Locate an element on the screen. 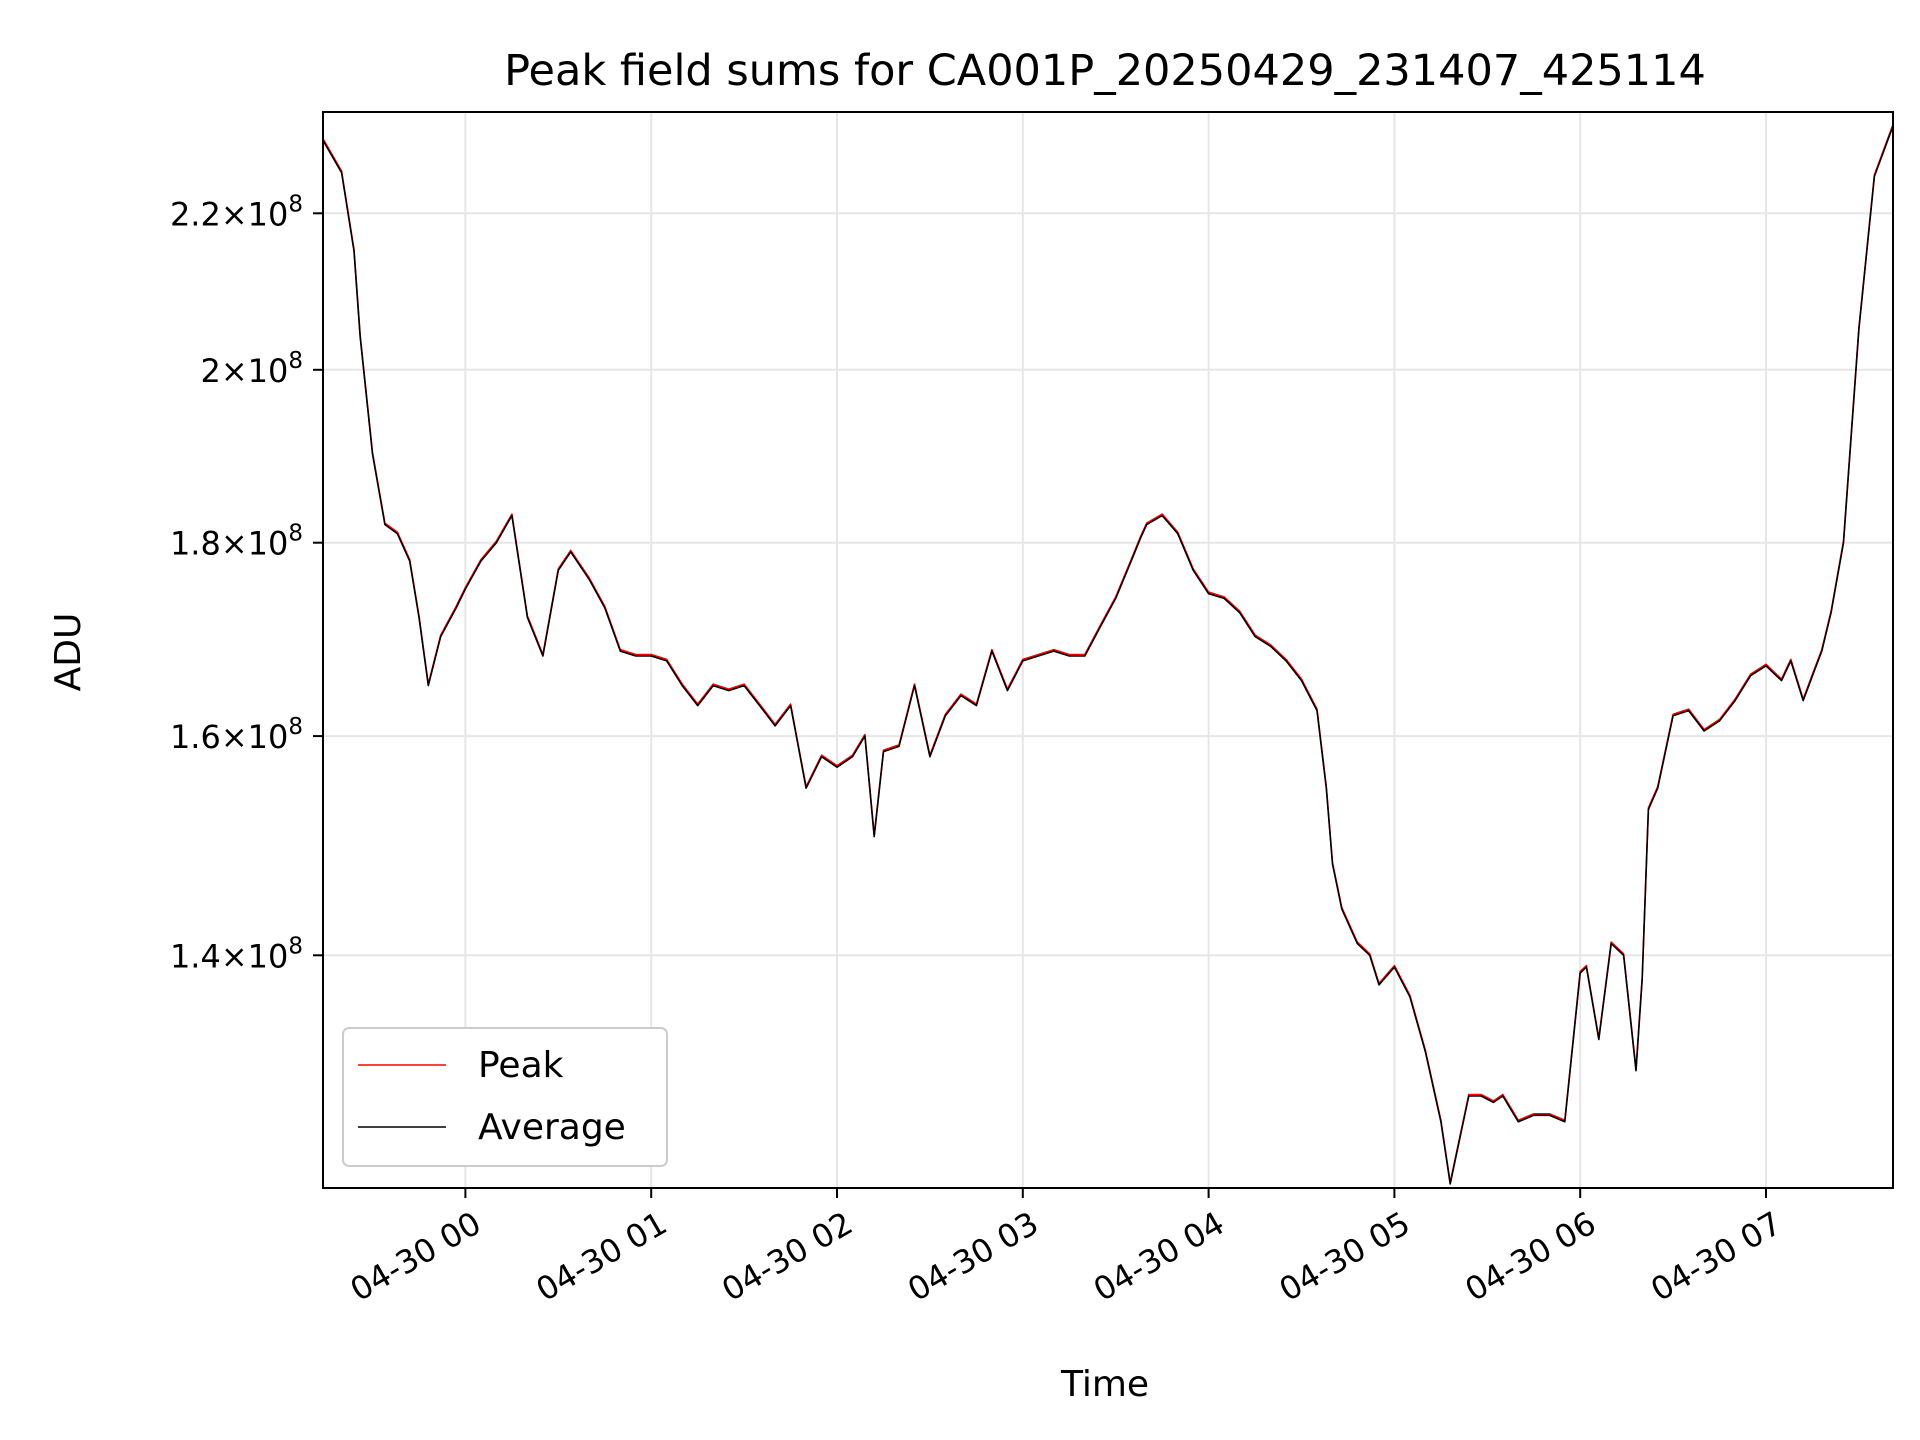 This screenshot has height=1440, width=1920. y-axis: 1.4×108 1.6×108 1.8×108 2×108 2.2×108 is located at coordinates (246, 583).